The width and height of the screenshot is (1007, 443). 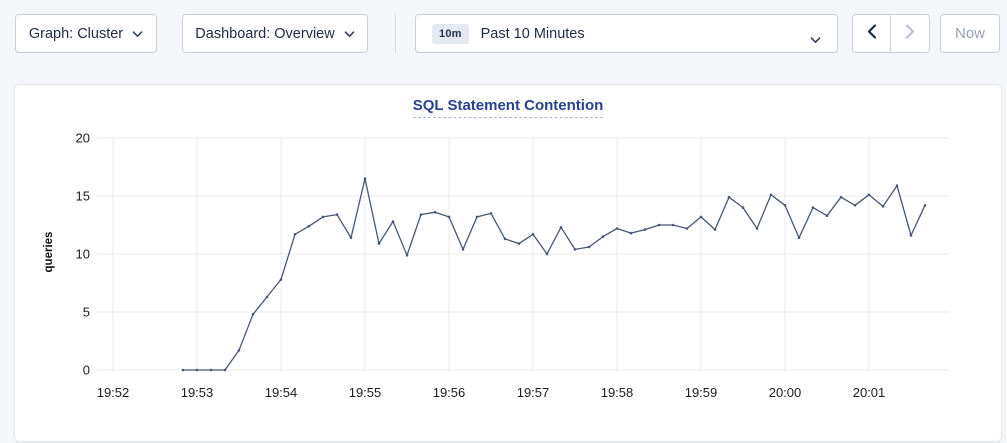 I want to click on dashboard-dropdown-label: Dashboard: Overview, so click(x=265, y=33).